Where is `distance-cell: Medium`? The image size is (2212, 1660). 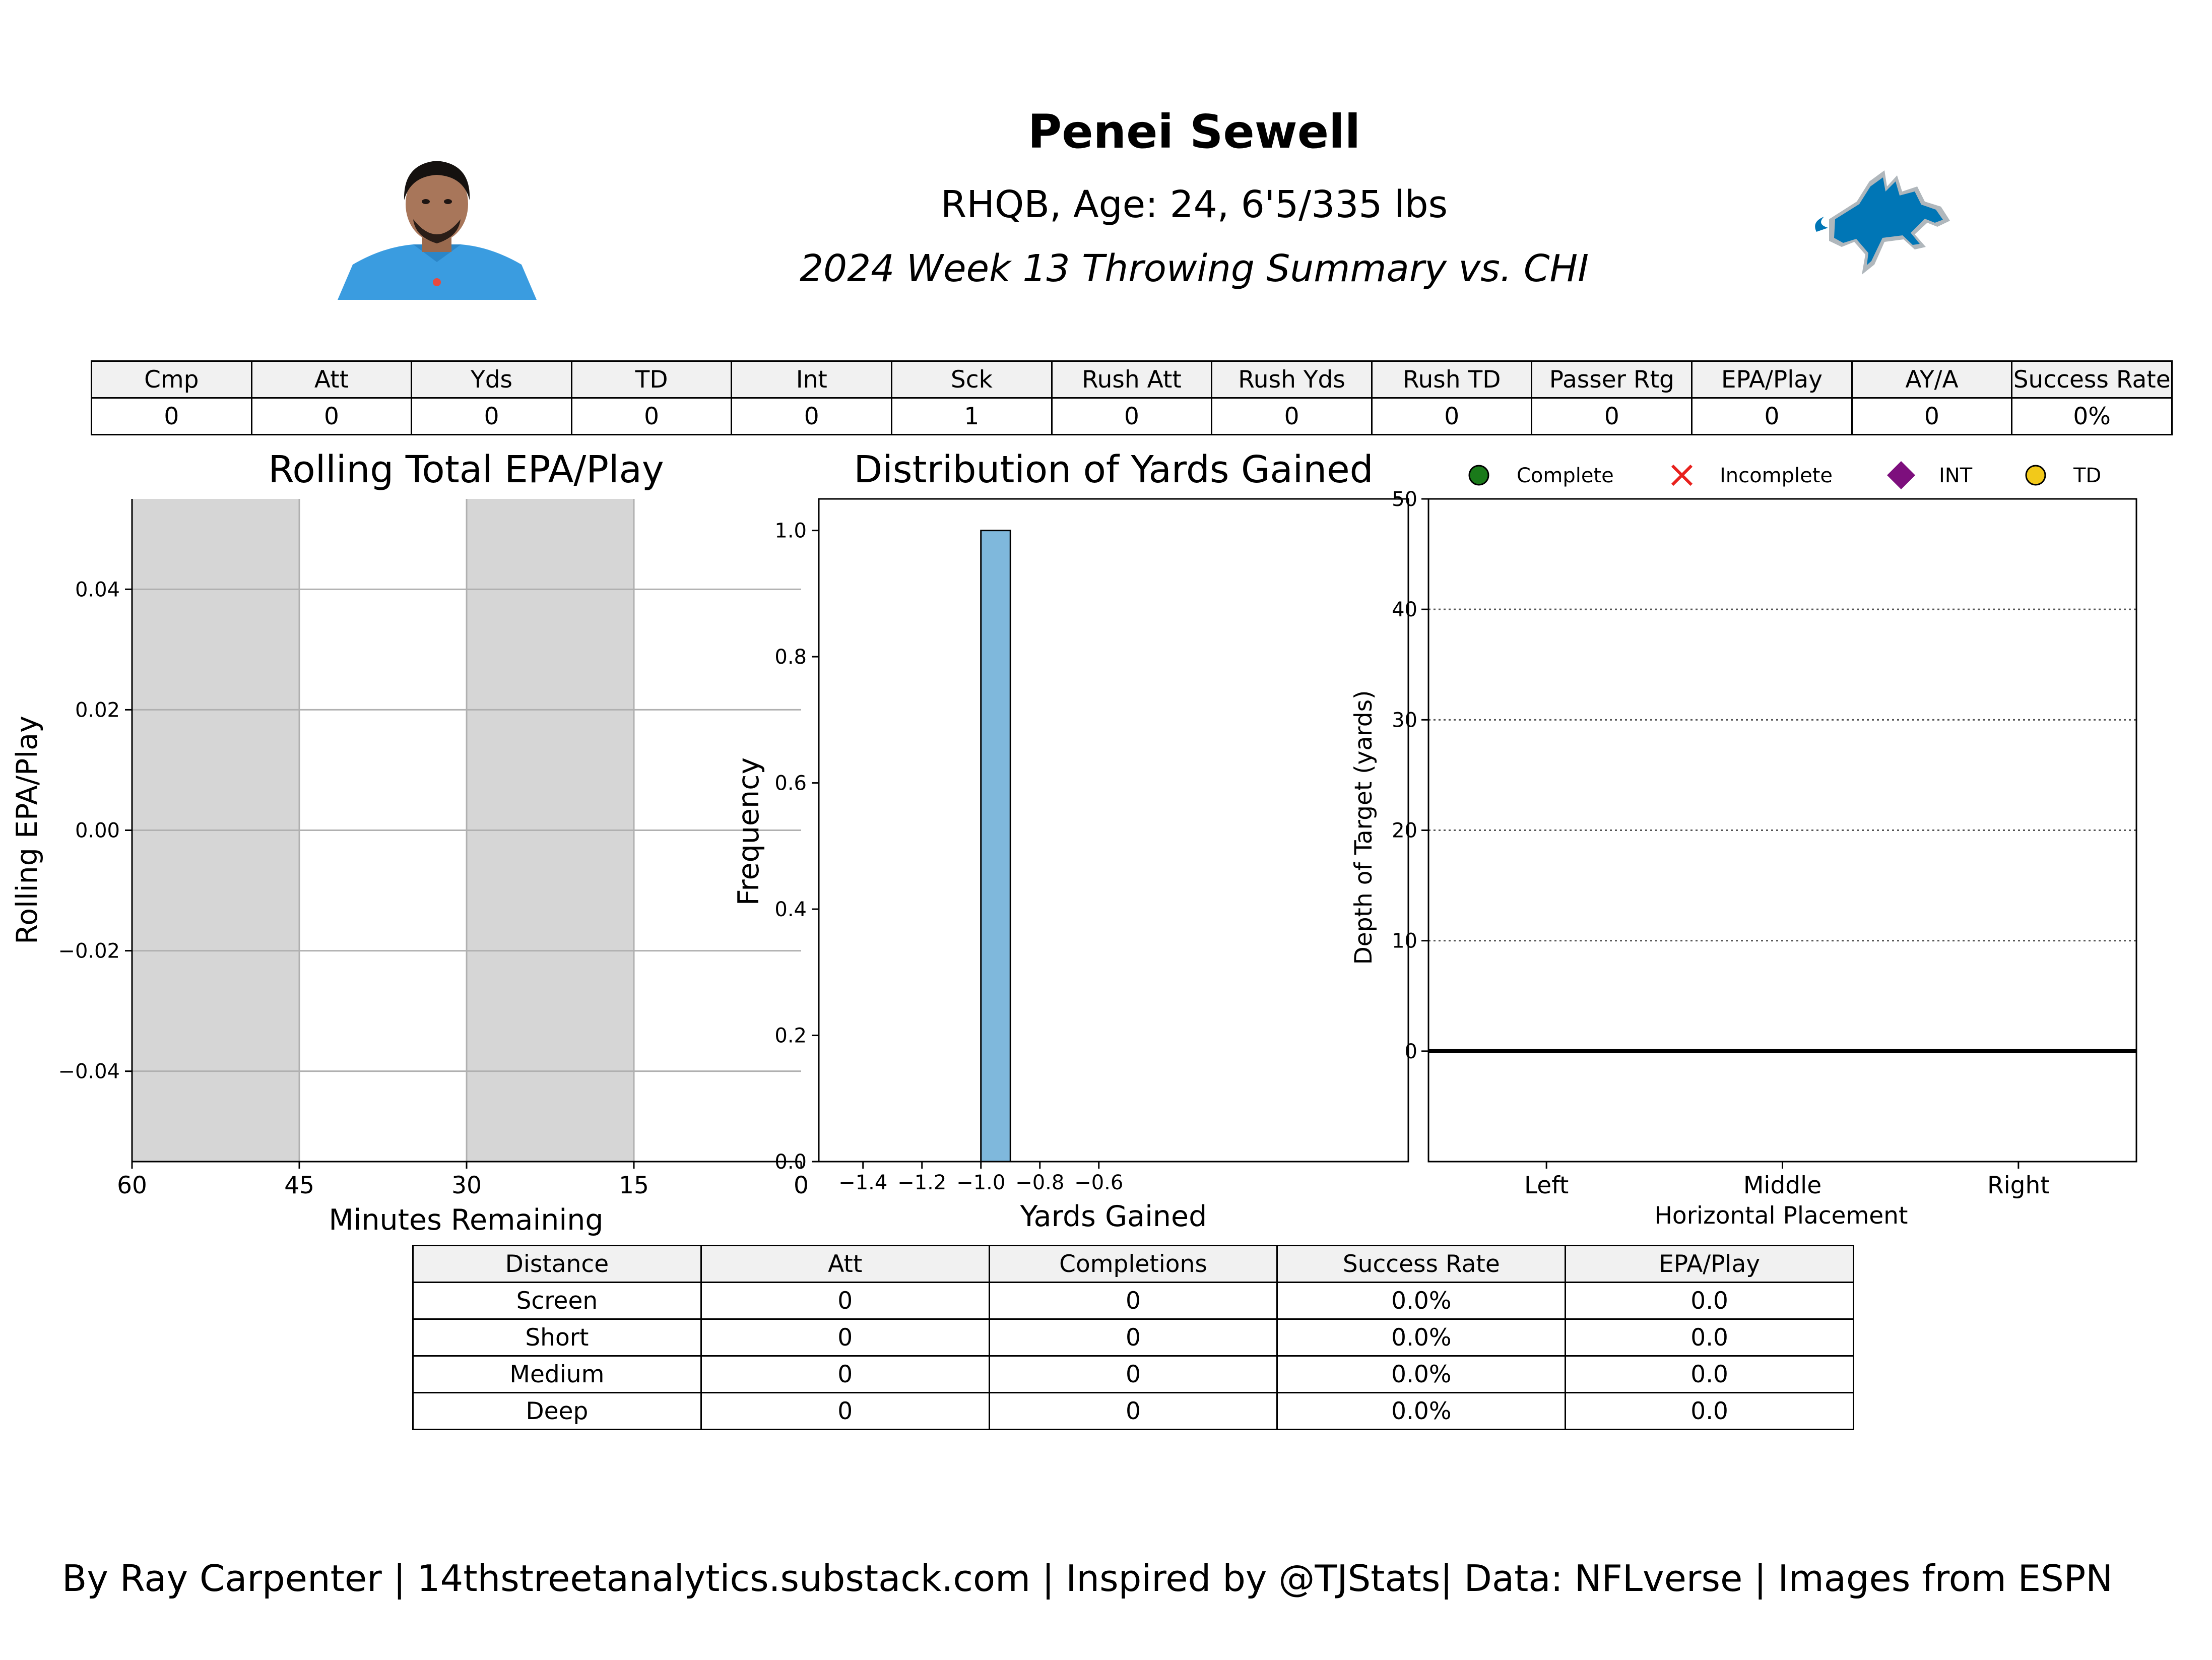 distance-cell: Medium is located at coordinates (557, 1374).